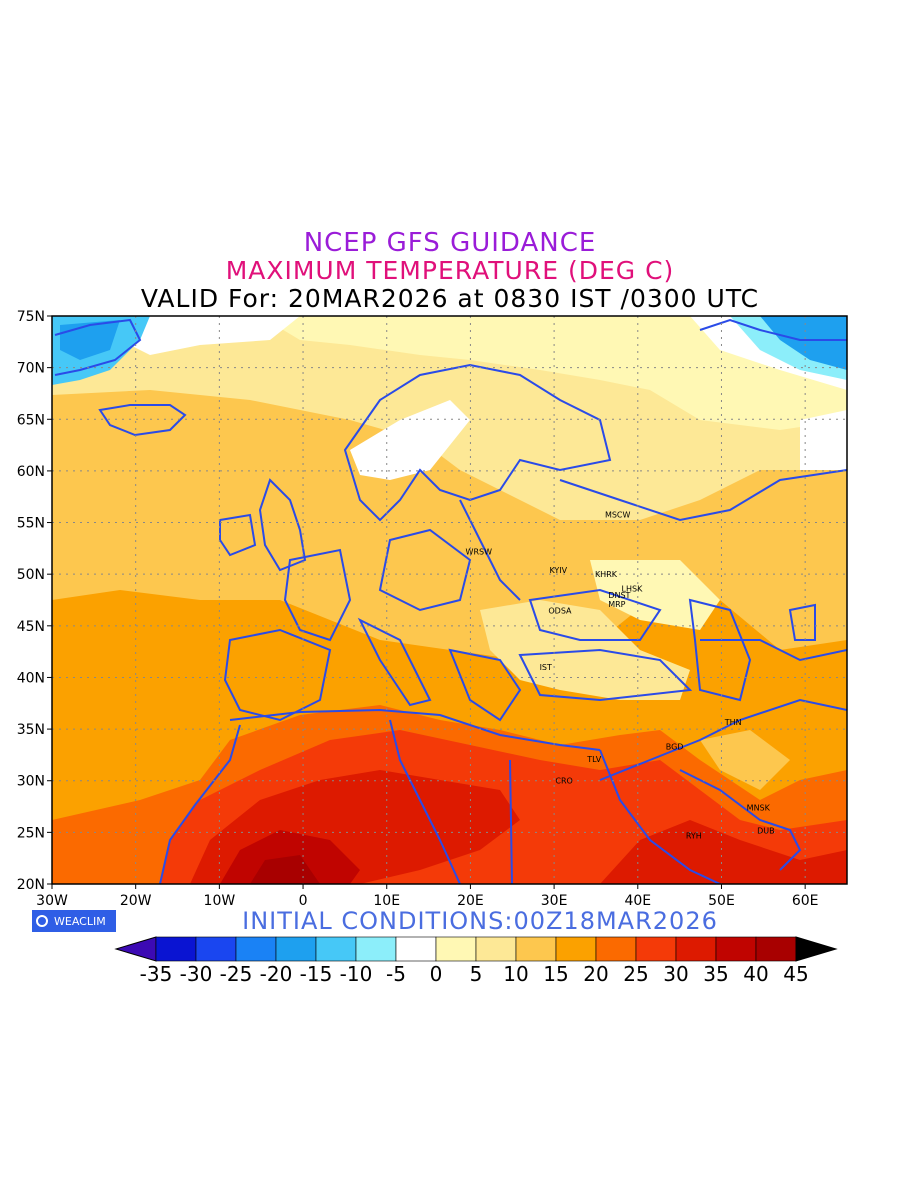  I want to click on colorbar-label: 10, so click(515, 974).